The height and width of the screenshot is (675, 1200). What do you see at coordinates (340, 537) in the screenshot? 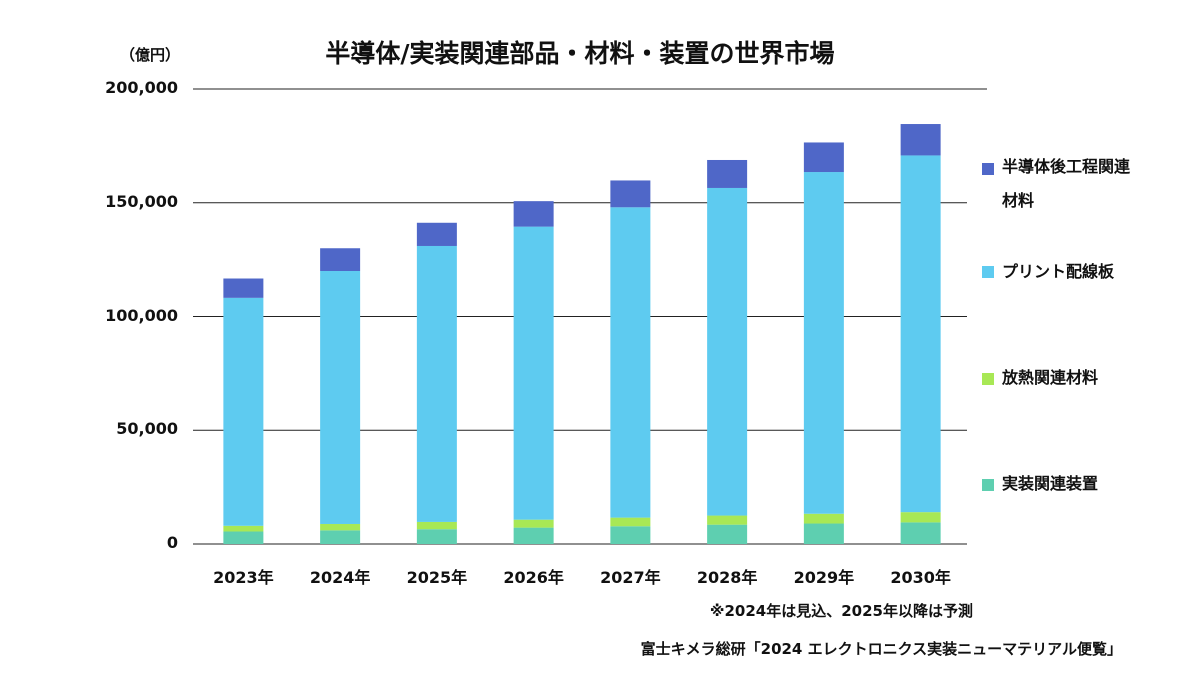
I see `bar-2024年-series-0` at bounding box center [340, 537].